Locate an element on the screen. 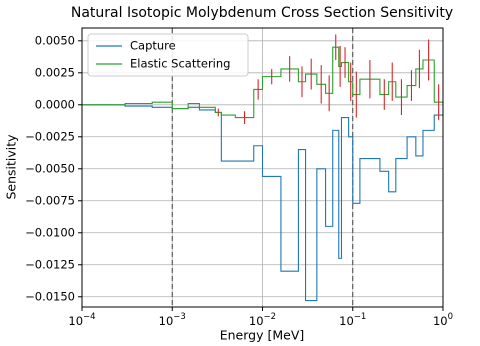 The image size is (480, 346). x-tick-label: 10⁻⁴ is located at coordinates (81, 320).